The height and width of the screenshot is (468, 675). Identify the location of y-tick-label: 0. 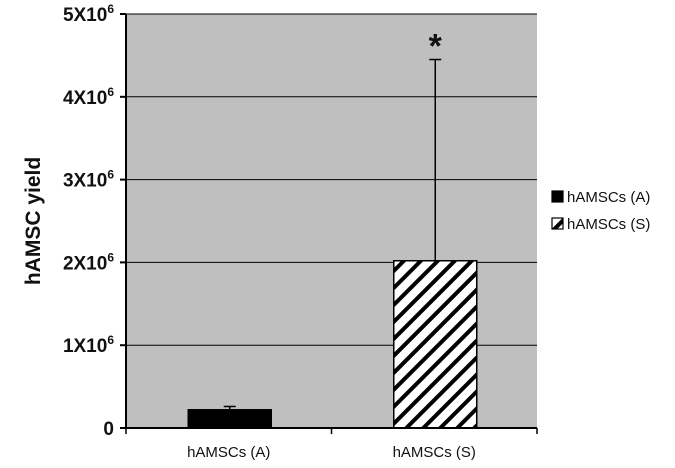
(108, 429).